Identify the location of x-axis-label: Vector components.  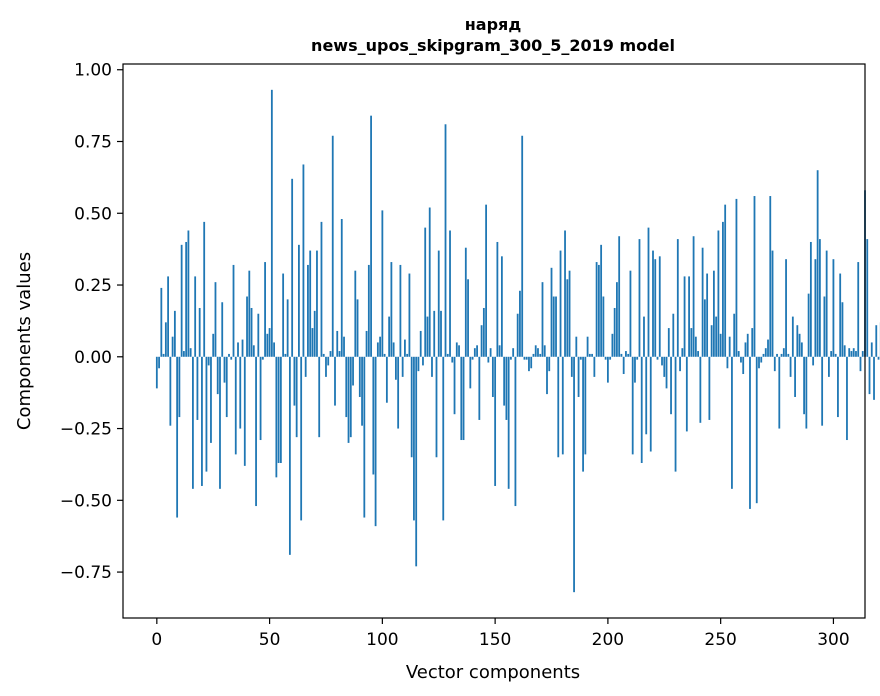
(493, 672).